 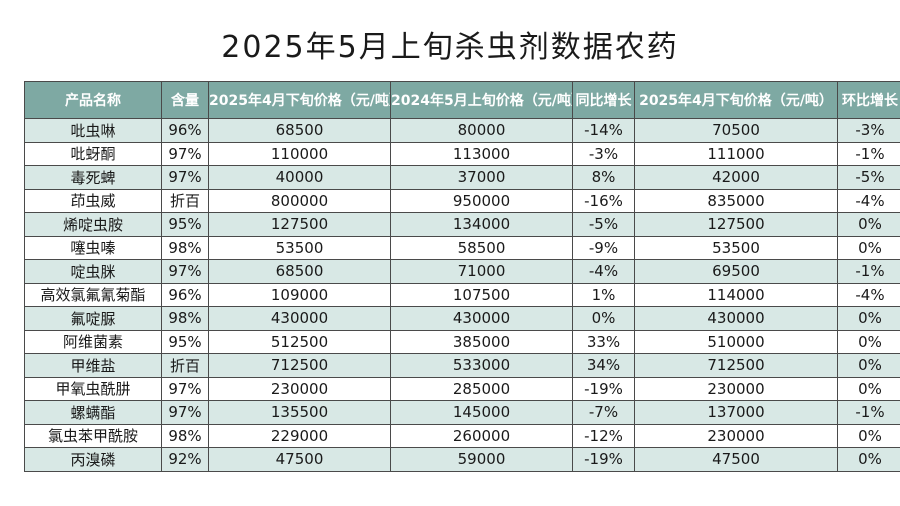 I want to click on cell-yoy-growth: 0%, so click(x=603, y=318).